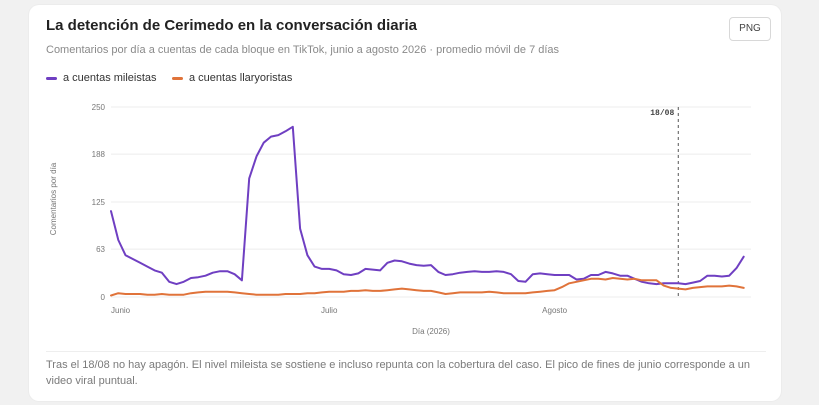  Describe the element at coordinates (103, 297) in the screenshot. I see `y-tick-label: 0` at that location.